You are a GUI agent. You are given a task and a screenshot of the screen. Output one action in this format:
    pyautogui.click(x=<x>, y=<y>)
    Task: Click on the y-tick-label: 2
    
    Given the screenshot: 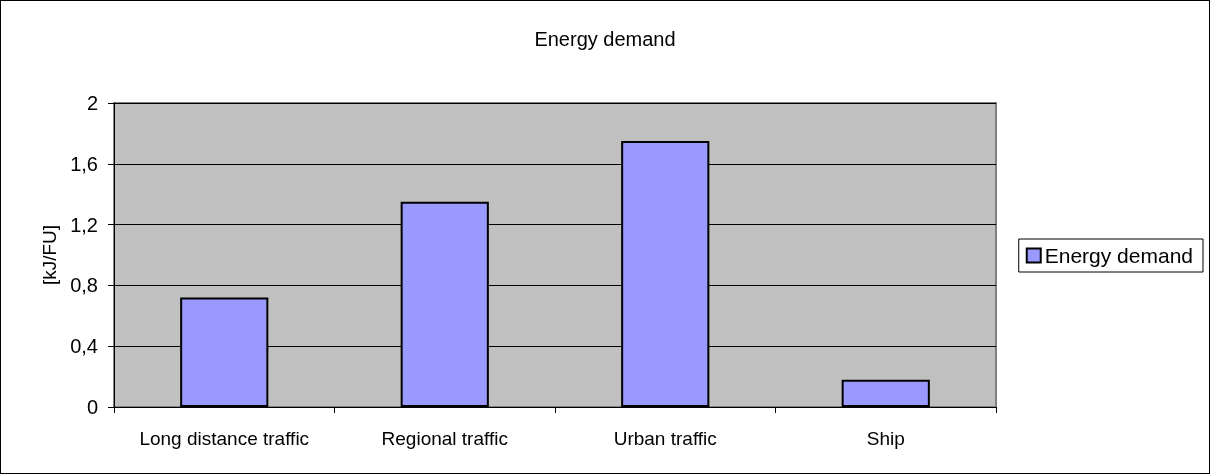 What is the action you would take?
    pyautogui.click(x=92, y=103)
    